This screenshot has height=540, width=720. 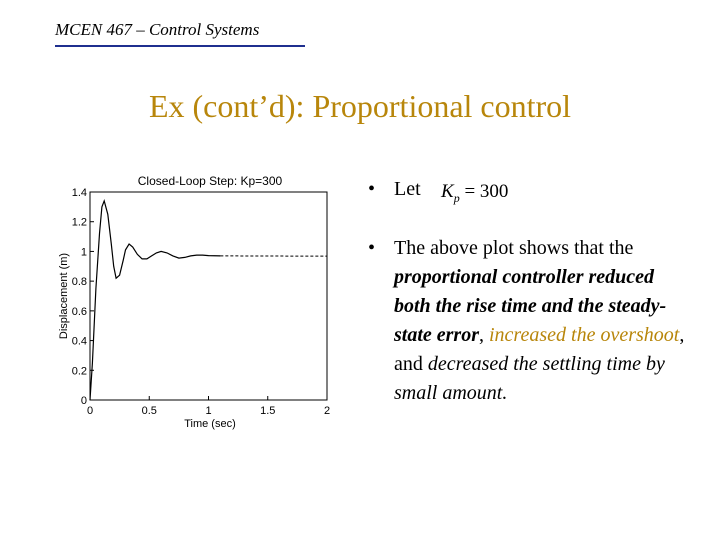 I want to click on course-header: MCEN 467 – Control Systems, so click(x=157, y=29).